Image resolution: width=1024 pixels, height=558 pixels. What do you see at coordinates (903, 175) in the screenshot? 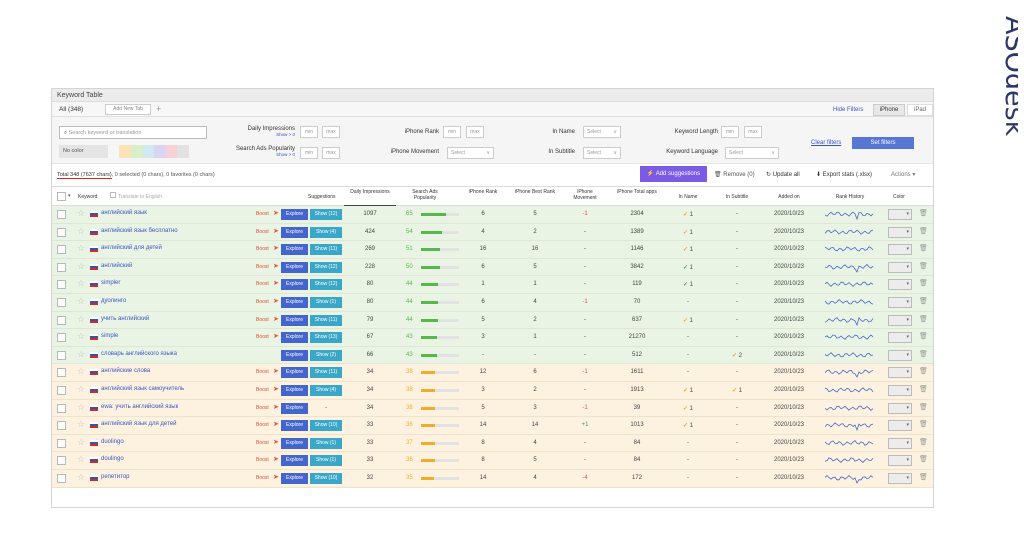
I see `actions-dropdown: Actions ▾` at bounding box center [903, 175].